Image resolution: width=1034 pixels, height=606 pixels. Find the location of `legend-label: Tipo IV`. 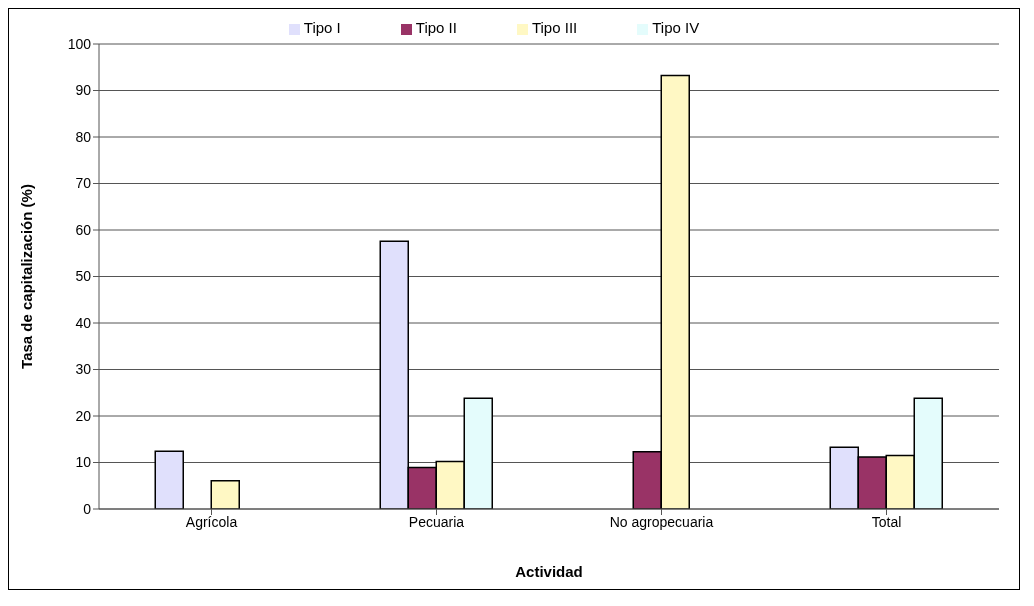

legend-label: Tipo IV is located at coordinates (676, 27).